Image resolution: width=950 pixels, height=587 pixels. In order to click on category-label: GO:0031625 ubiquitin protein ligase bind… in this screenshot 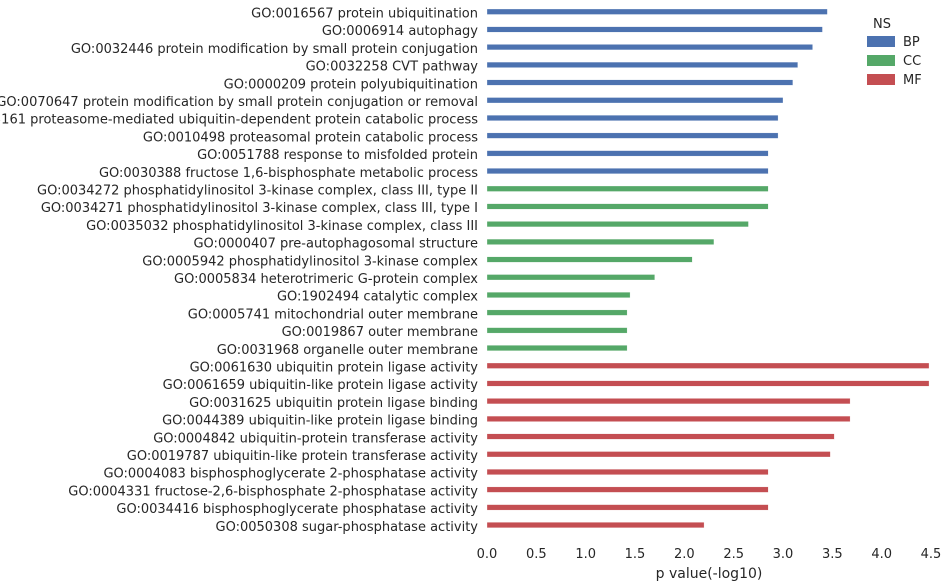, I will do `click(333, 403)`.